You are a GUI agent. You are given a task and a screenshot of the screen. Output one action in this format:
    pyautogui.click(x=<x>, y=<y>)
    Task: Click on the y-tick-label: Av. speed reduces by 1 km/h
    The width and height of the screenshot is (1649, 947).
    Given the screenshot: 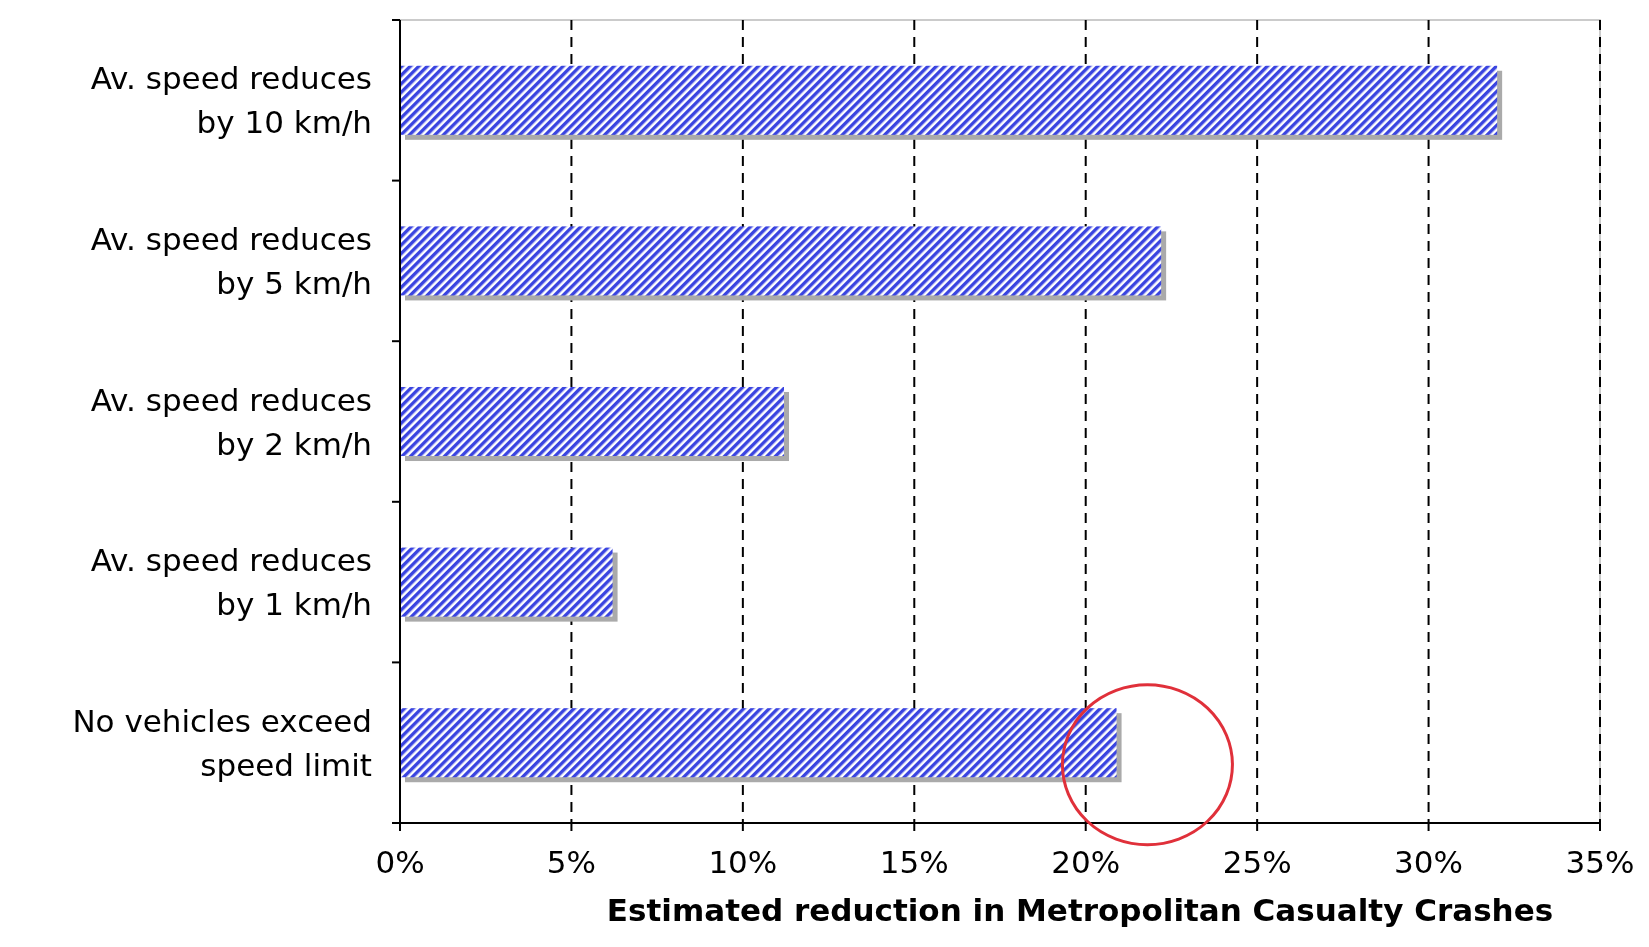 What is the action you would take?
    pyautogui.click(x=231, y=582)
    